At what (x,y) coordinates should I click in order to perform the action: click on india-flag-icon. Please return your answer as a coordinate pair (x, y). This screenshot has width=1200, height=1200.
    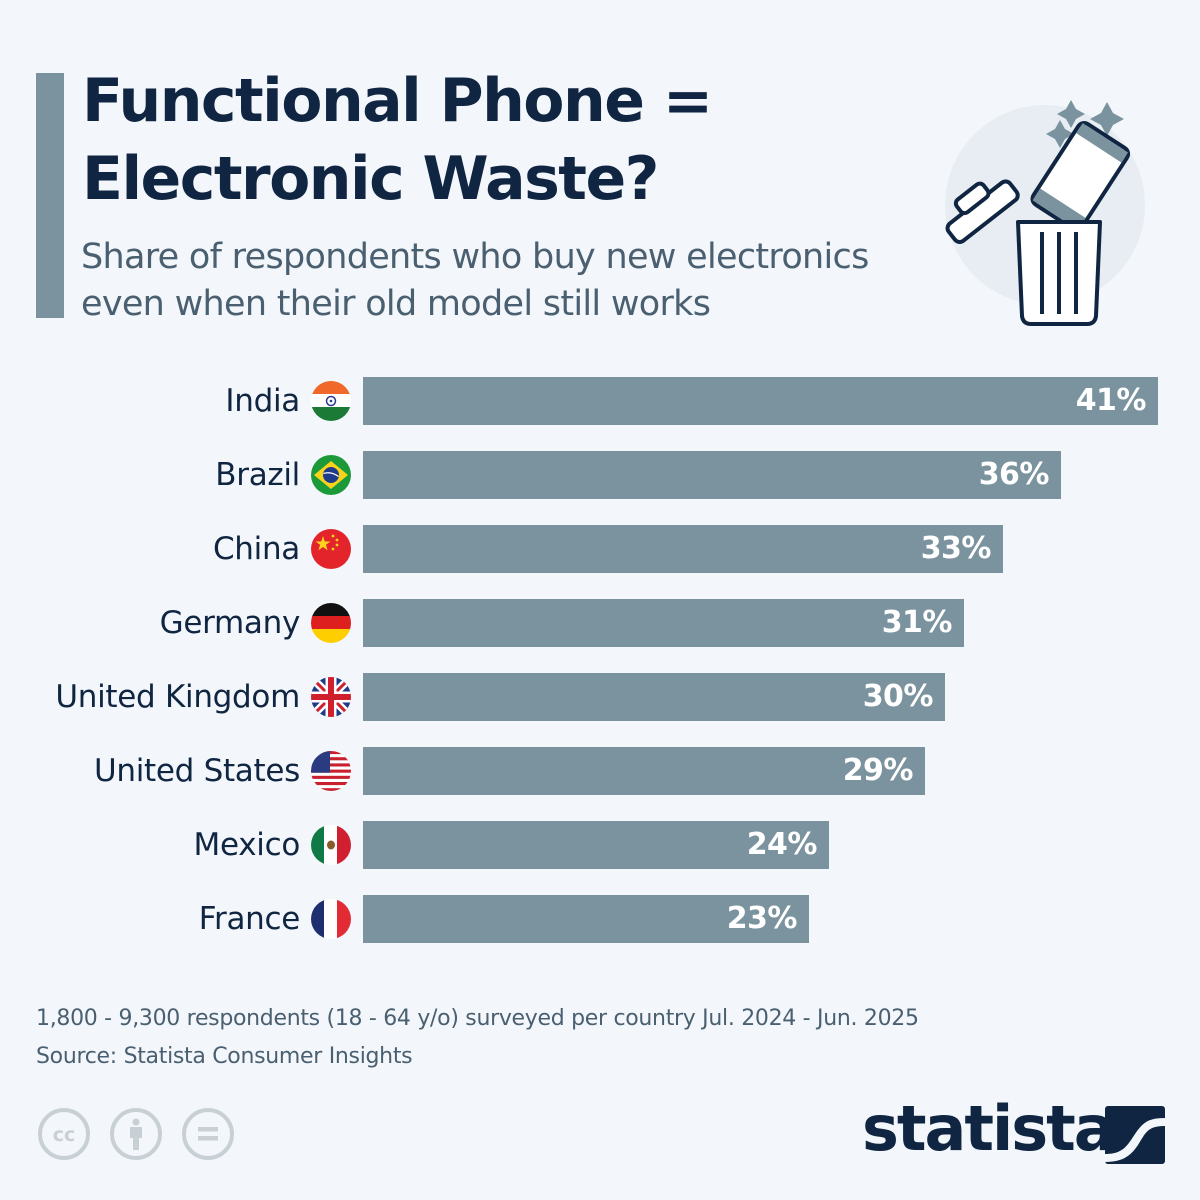
    Looking at the image, I should click on (331, 401).